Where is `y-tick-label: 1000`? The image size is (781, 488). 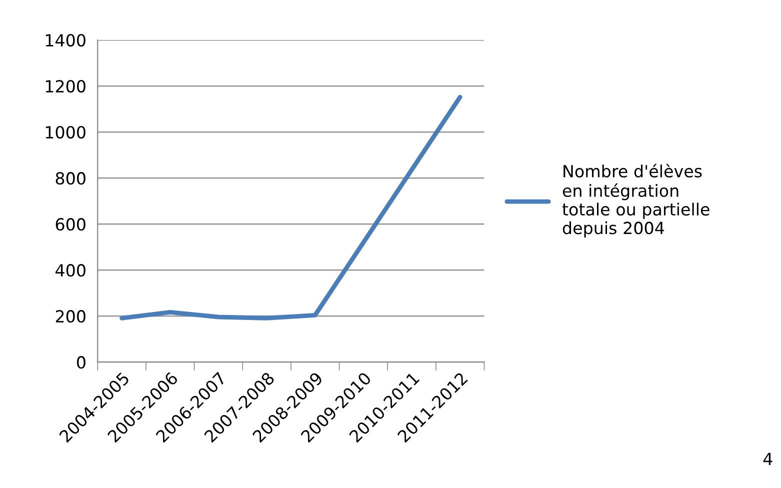 y-tick-label: 1000 is located at coordinates (66, 132).